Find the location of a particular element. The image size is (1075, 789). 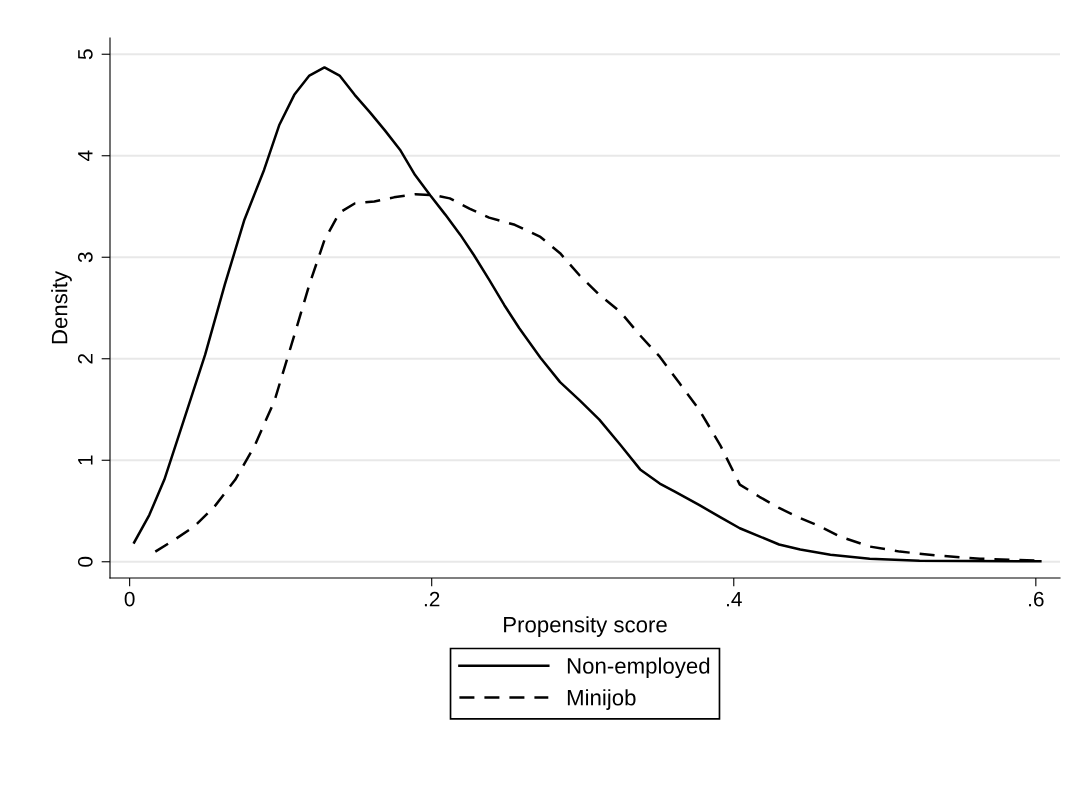

y-tick-label: 3 is located at coordinates (85, 257).